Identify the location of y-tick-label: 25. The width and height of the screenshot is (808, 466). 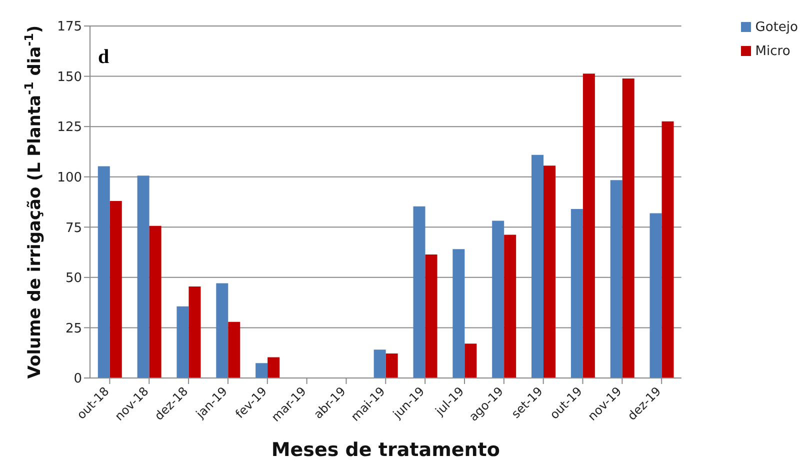
(73, 328).